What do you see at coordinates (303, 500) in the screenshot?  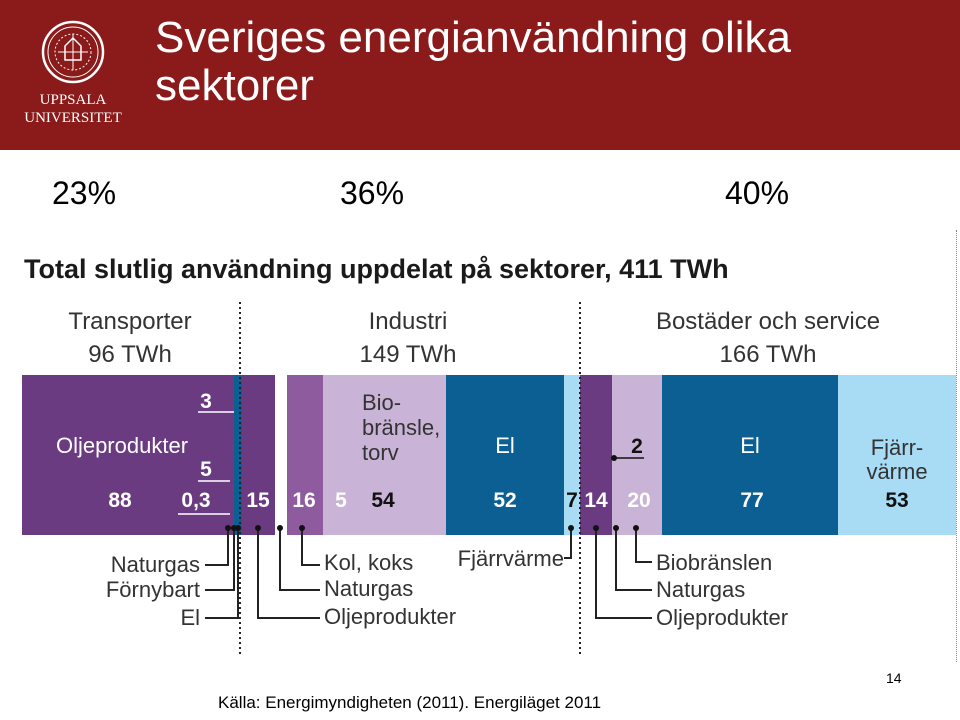 I see `value-label-industri-kol: 16` at bounding box center [303, 500].